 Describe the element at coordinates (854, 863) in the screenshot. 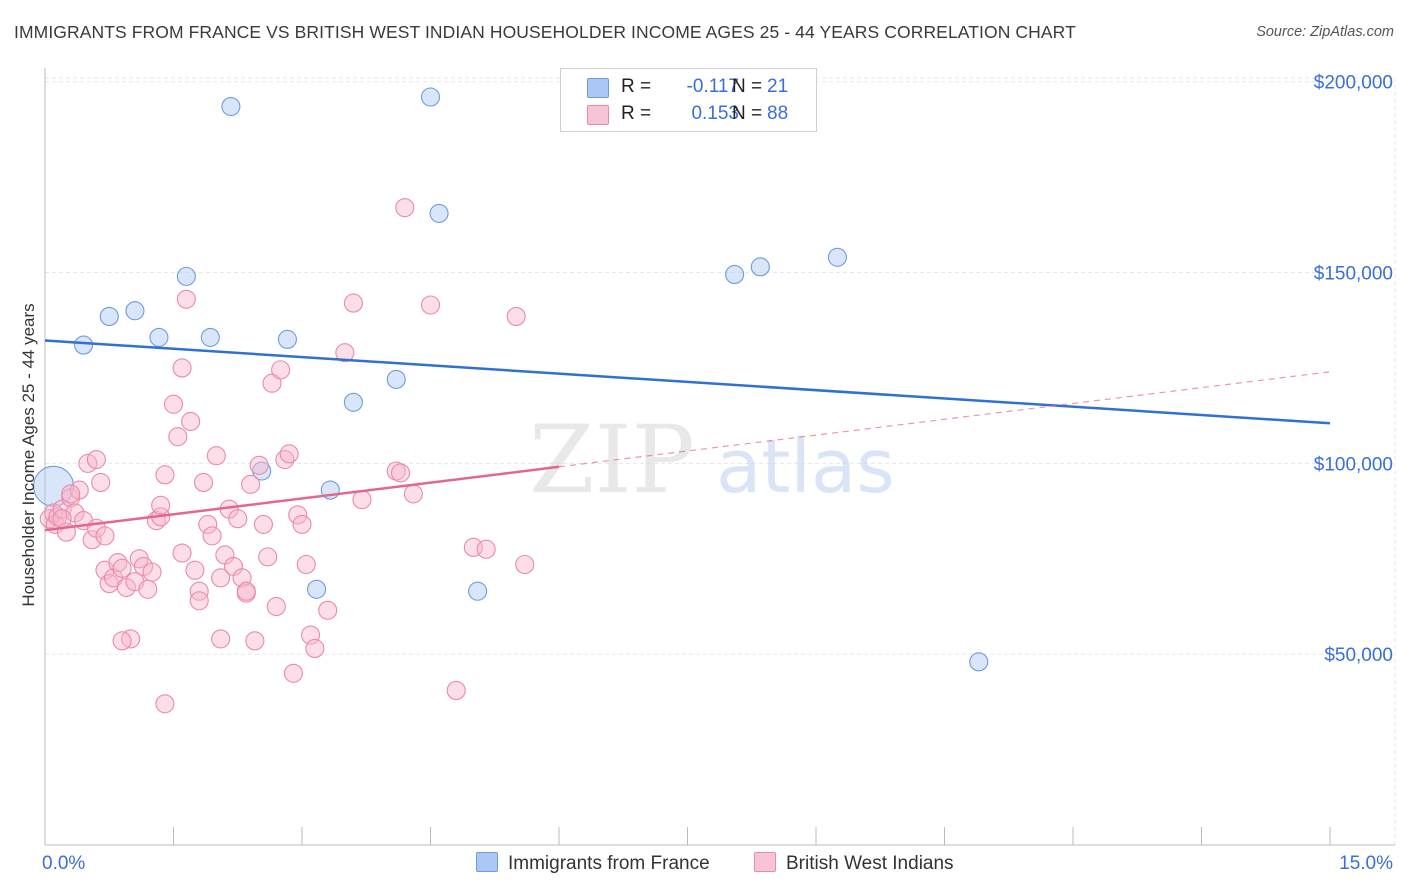

I see `bottom-legend-bwi: British West Indians` at that location.